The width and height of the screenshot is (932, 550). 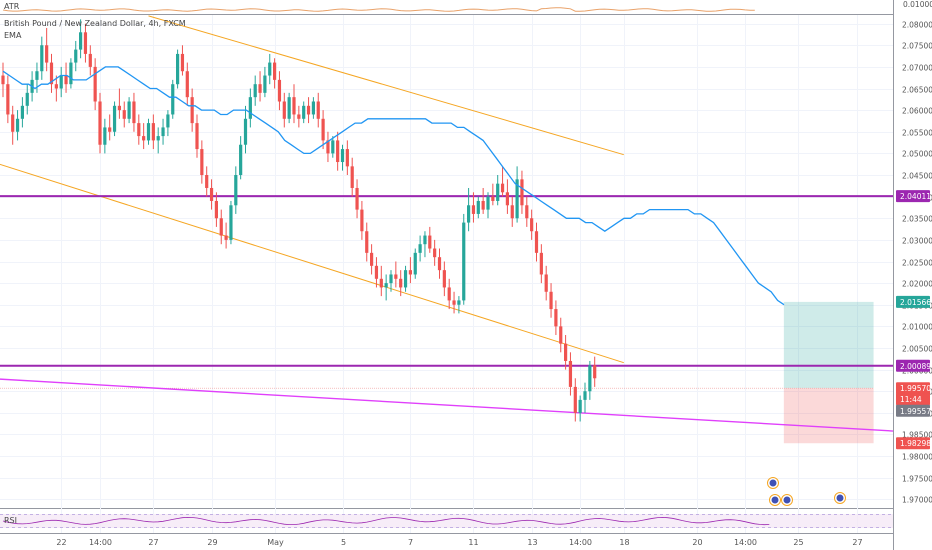 What do you see at coordinates (913, 196) in the screenshot?
I see `price-tag: 2.04011` at bounding box center [913, 196].